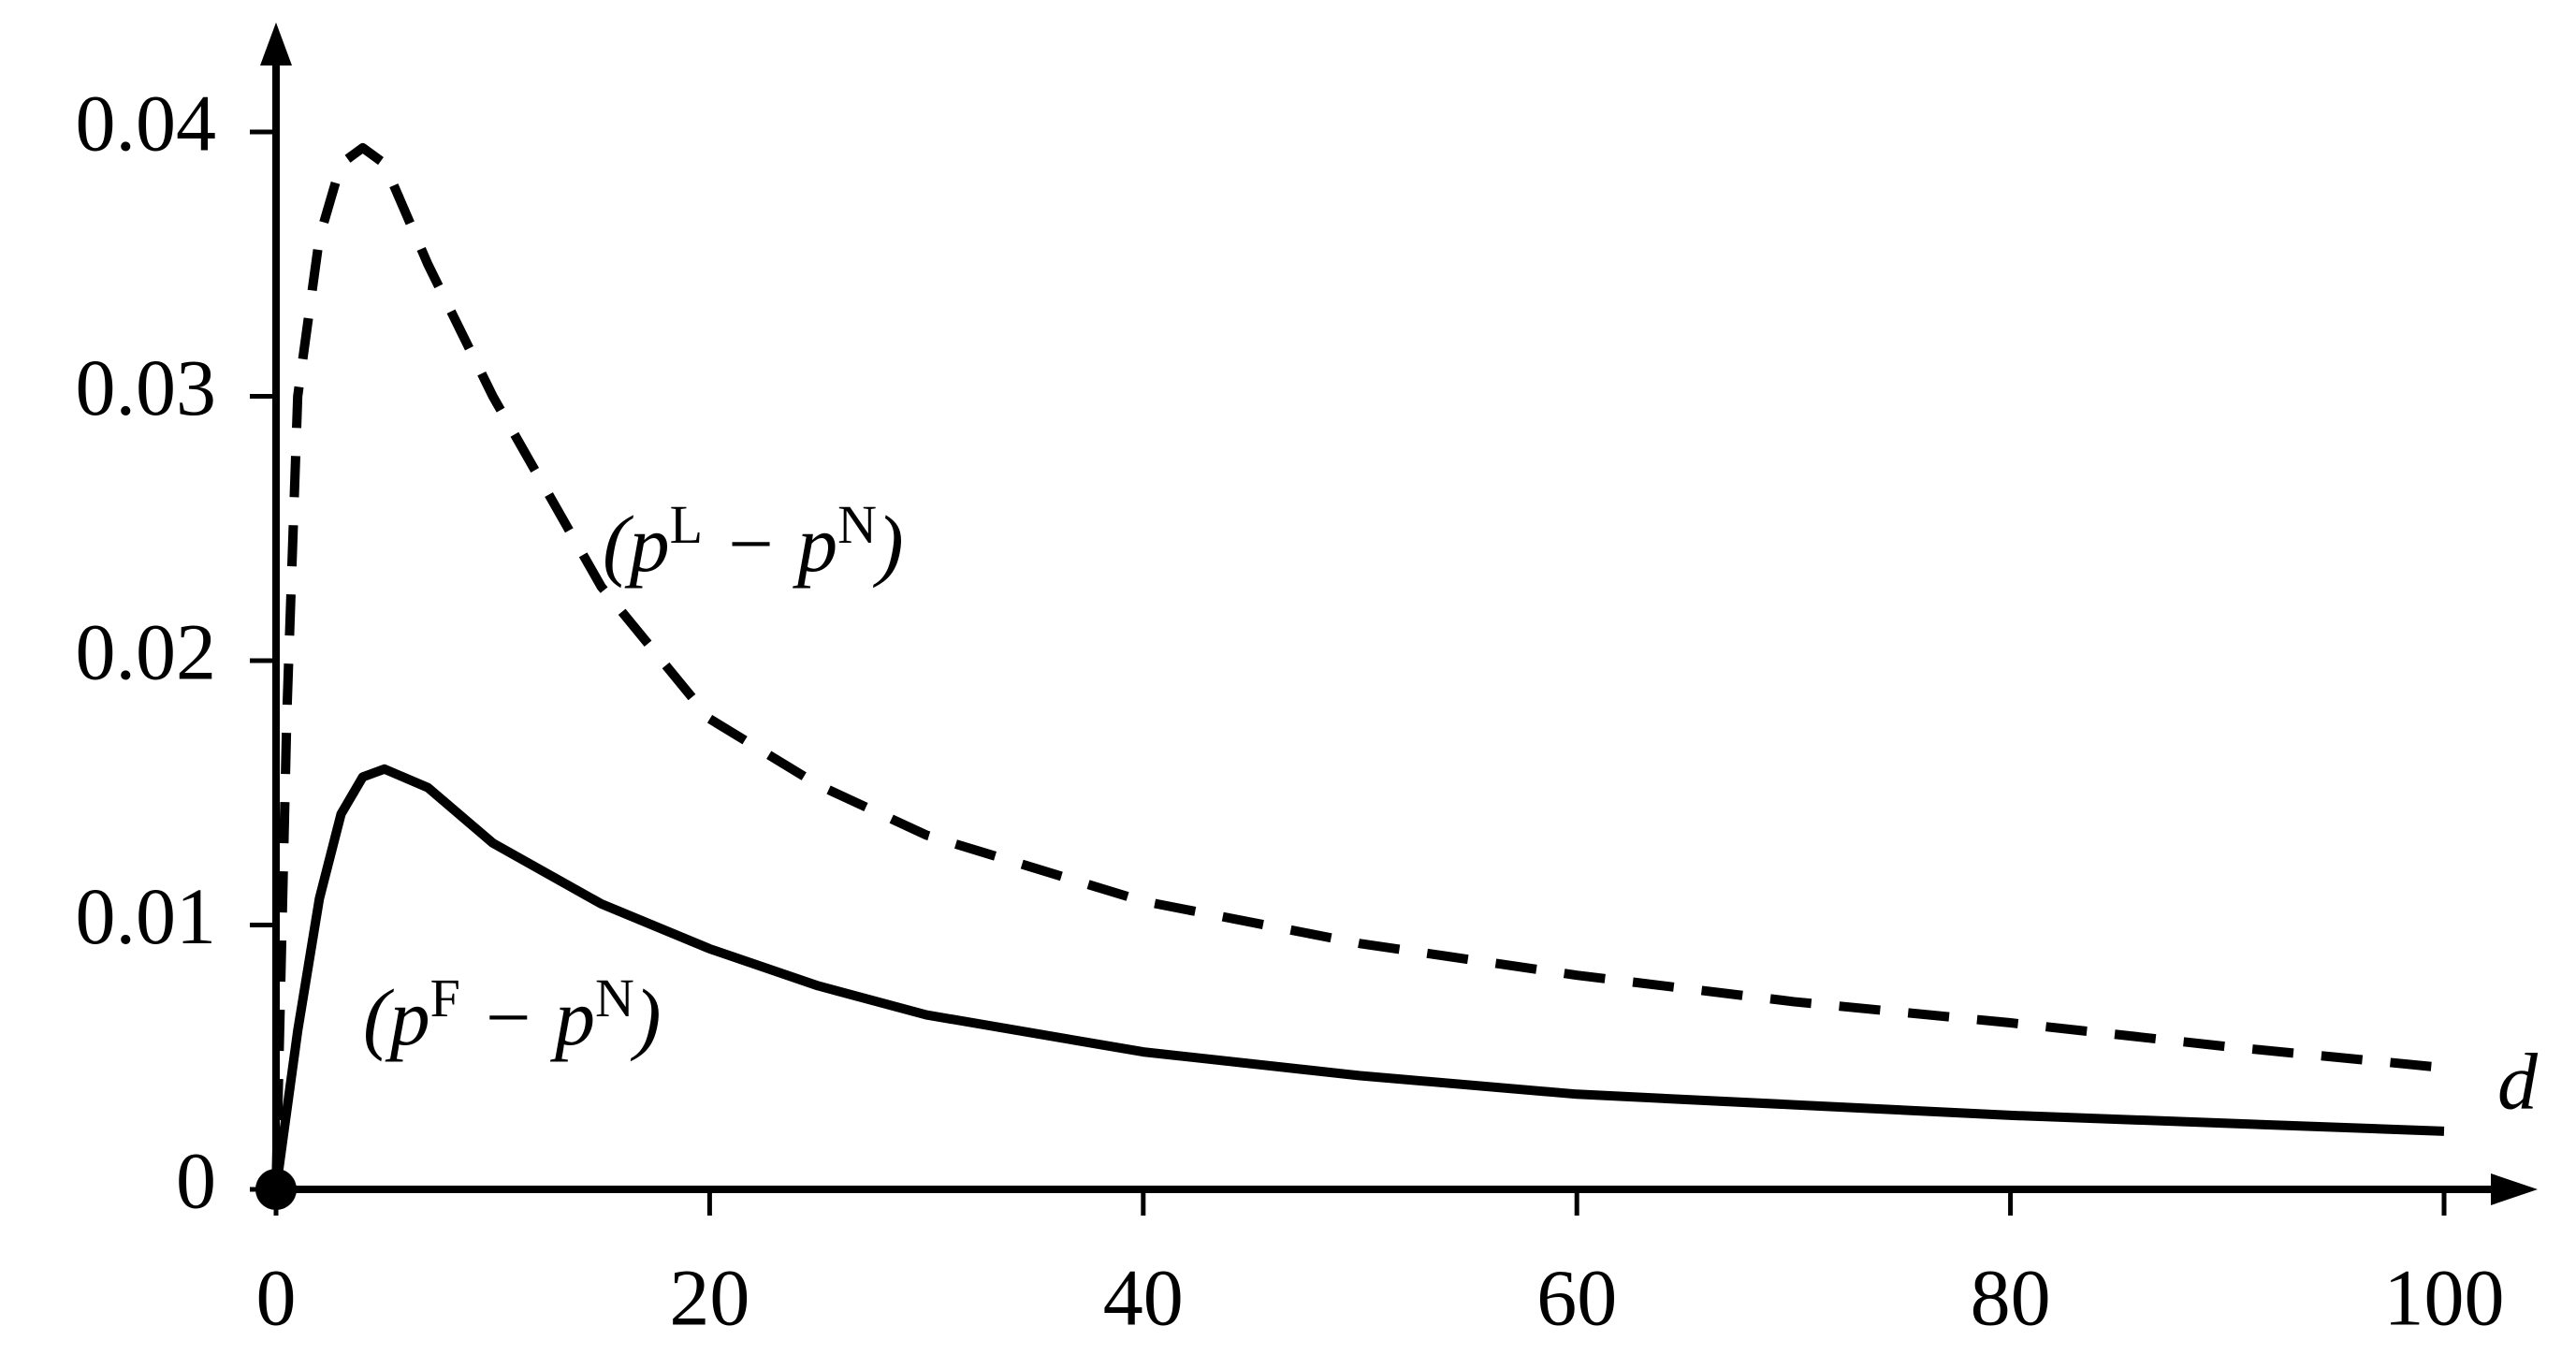  Describe the element at coordinates (146, 123) in the screenshot. I see `y-tick-label: 0.04` at that location.